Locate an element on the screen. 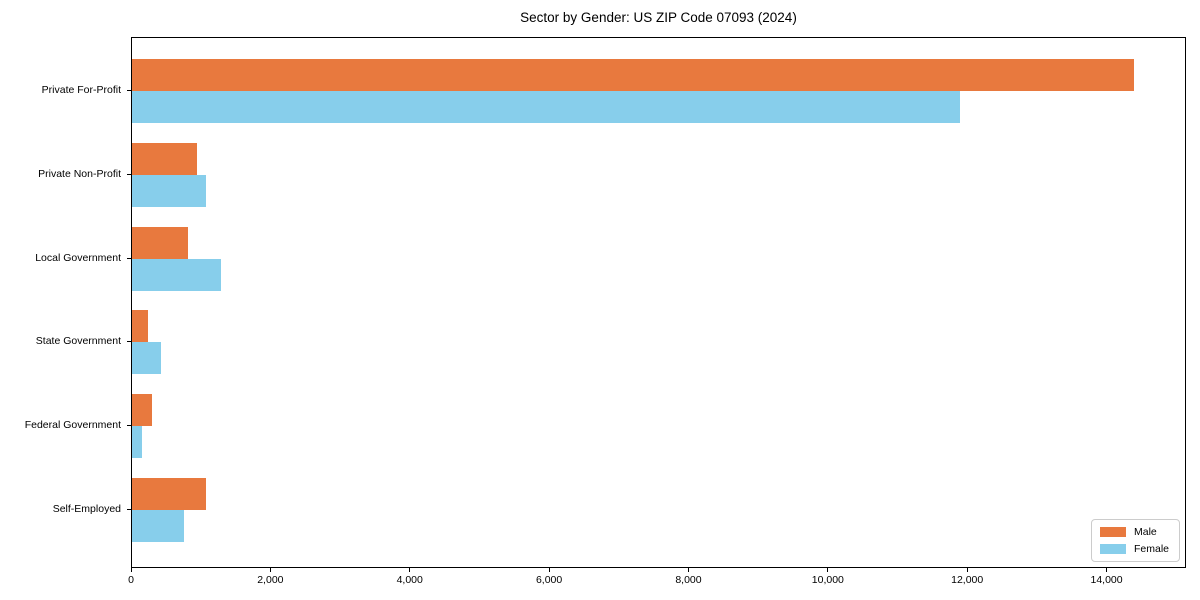 This screenshot has width=1200, height=600. y-axis-label: Private For-Profit is located at coordinates (81, 90).